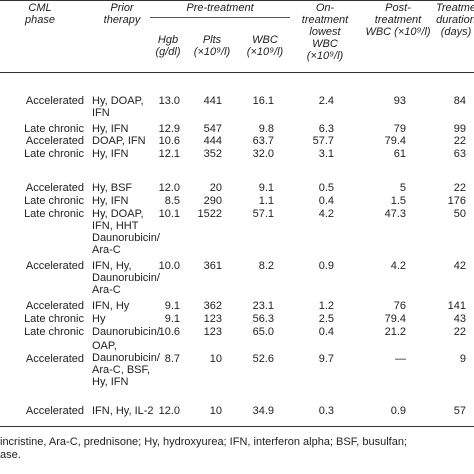 The height and width of the screenshot is (474, 474). Describe the element at coordinates (399, 154) in the screenshot. I see `cell-post: 61` at that location.